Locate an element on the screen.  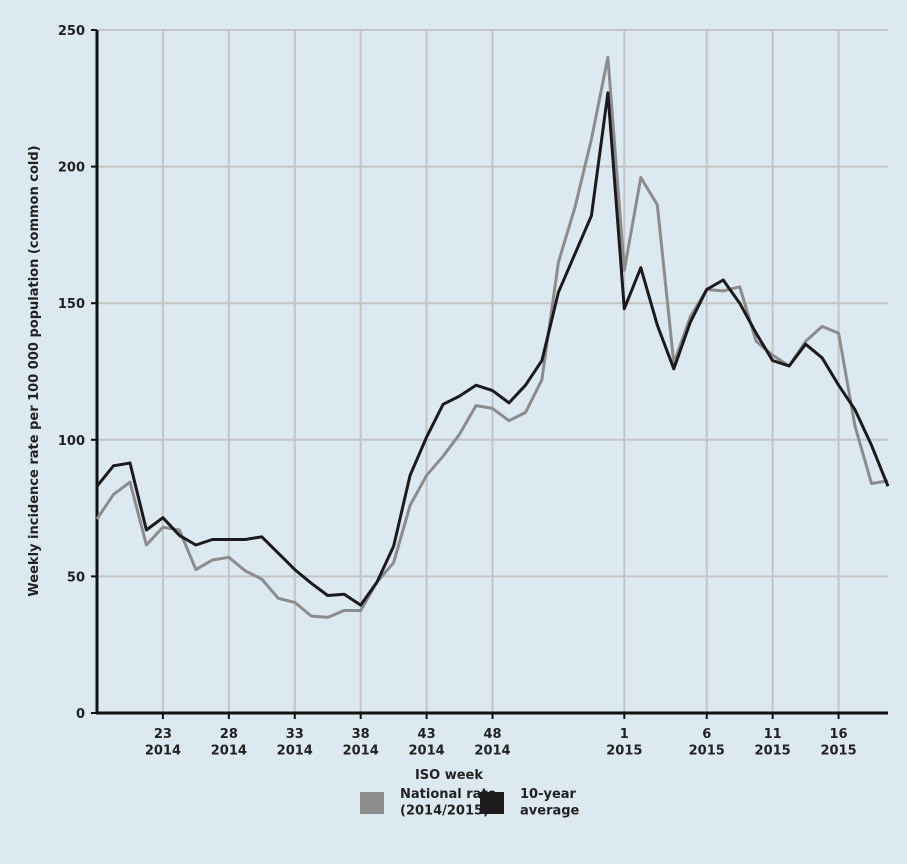
y-tick-label: 50 is located at coordinates (76, 577).